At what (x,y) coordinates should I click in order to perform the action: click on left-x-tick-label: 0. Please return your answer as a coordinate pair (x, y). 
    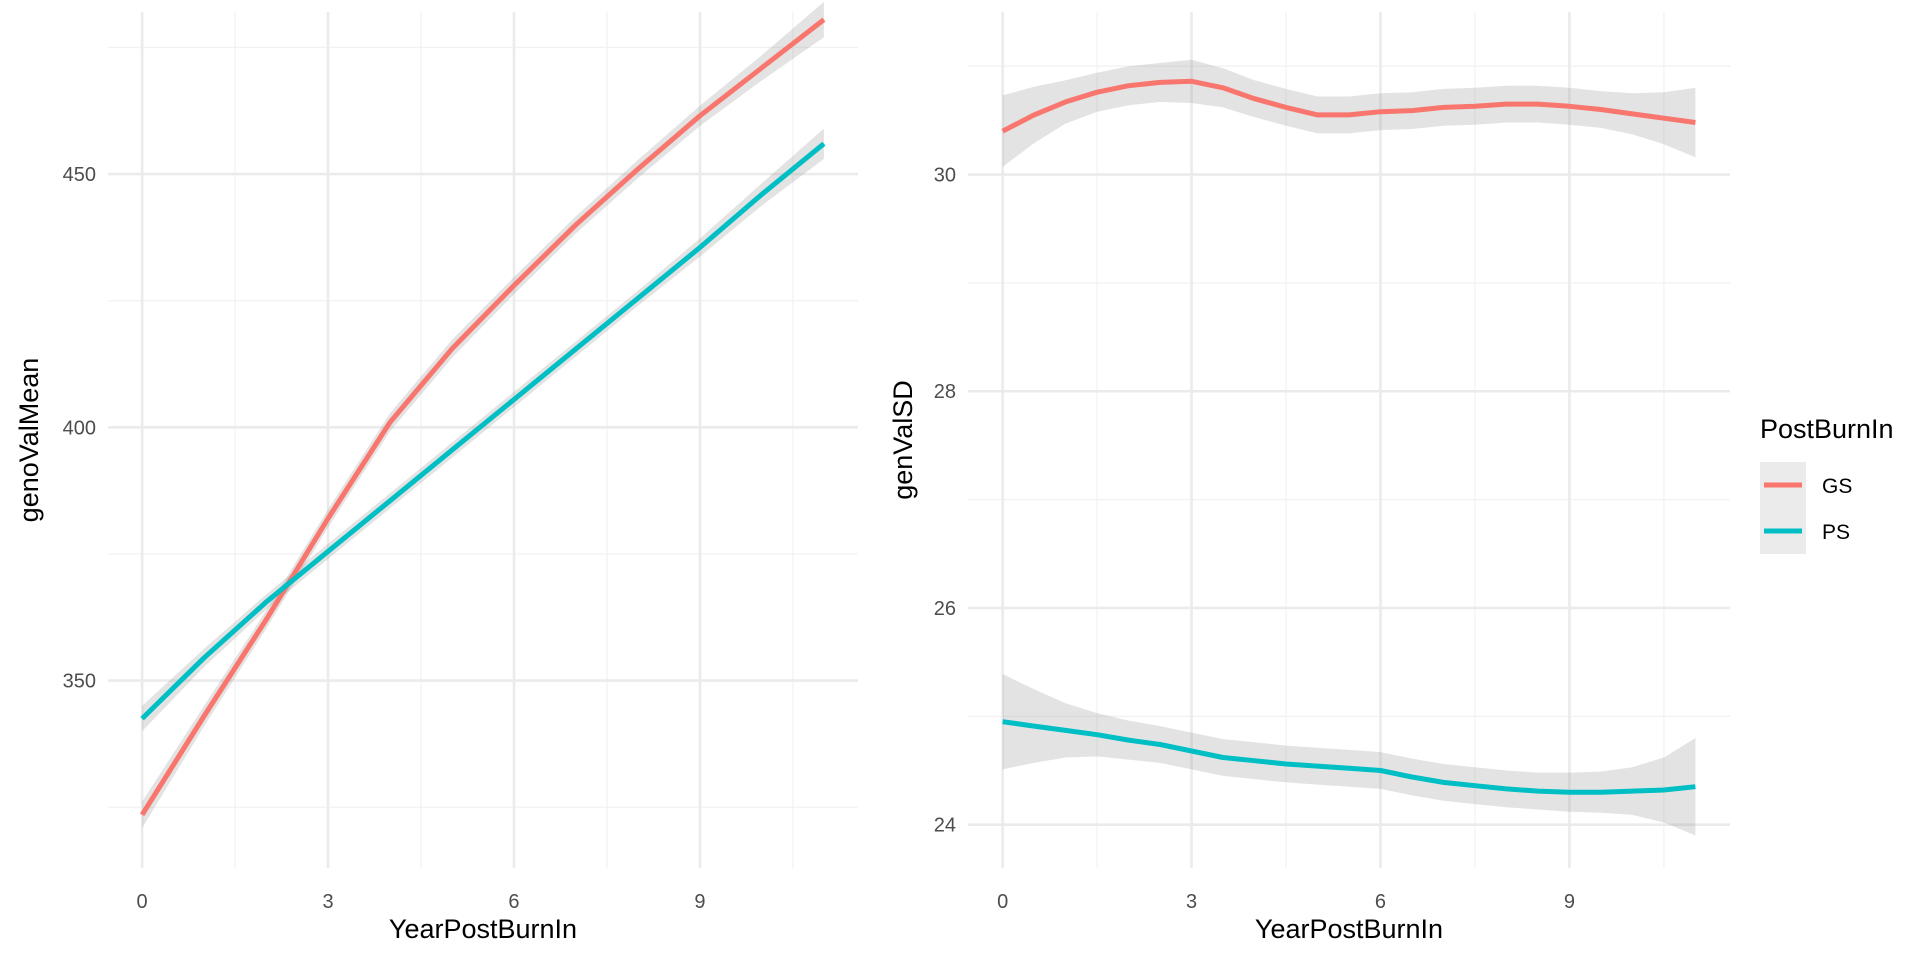
    Looking at the image, I should click on (142, 902).